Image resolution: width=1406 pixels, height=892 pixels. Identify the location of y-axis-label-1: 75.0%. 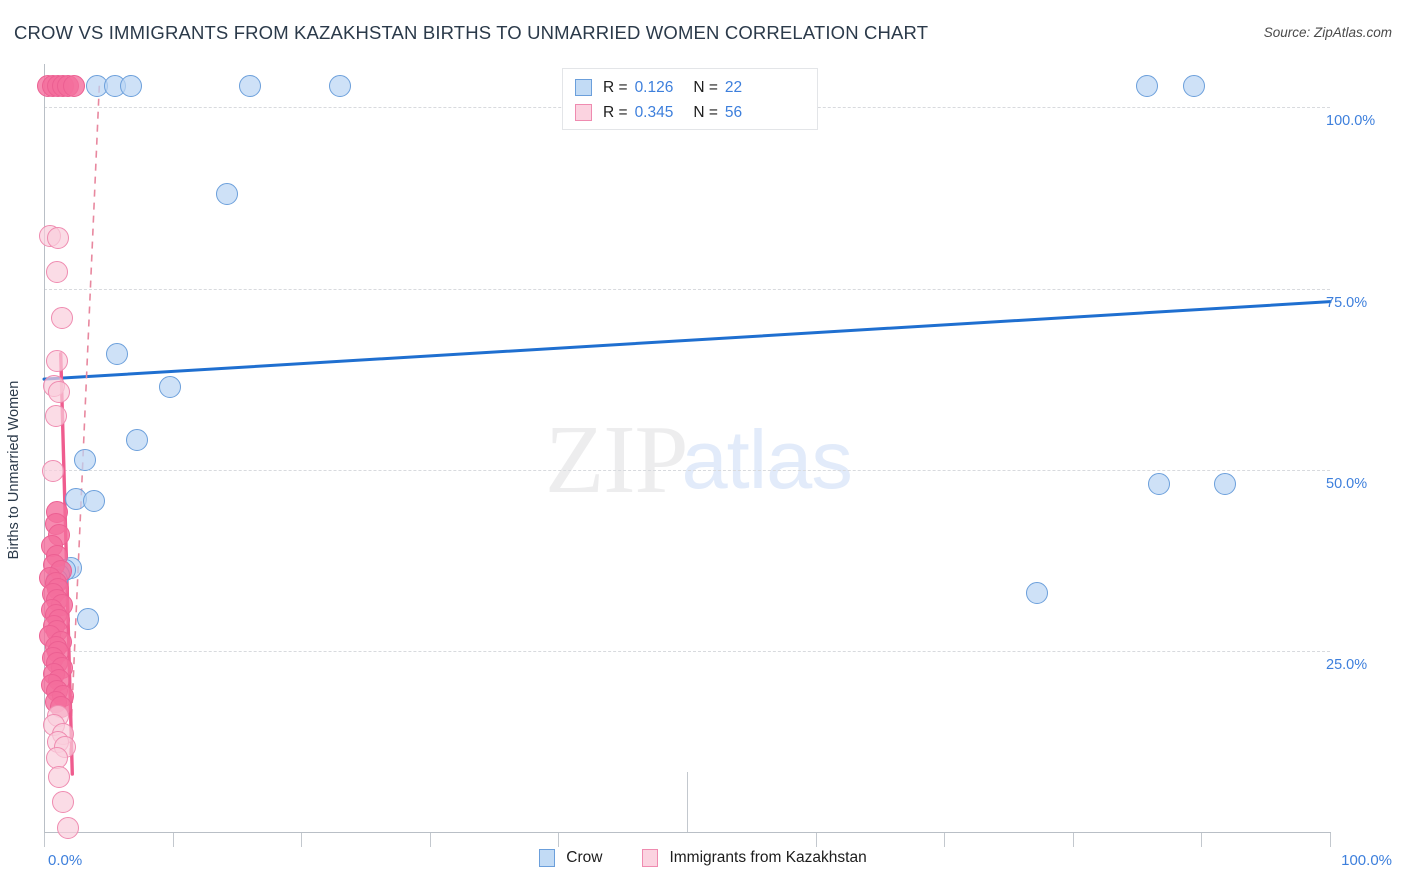
(1347, 302).